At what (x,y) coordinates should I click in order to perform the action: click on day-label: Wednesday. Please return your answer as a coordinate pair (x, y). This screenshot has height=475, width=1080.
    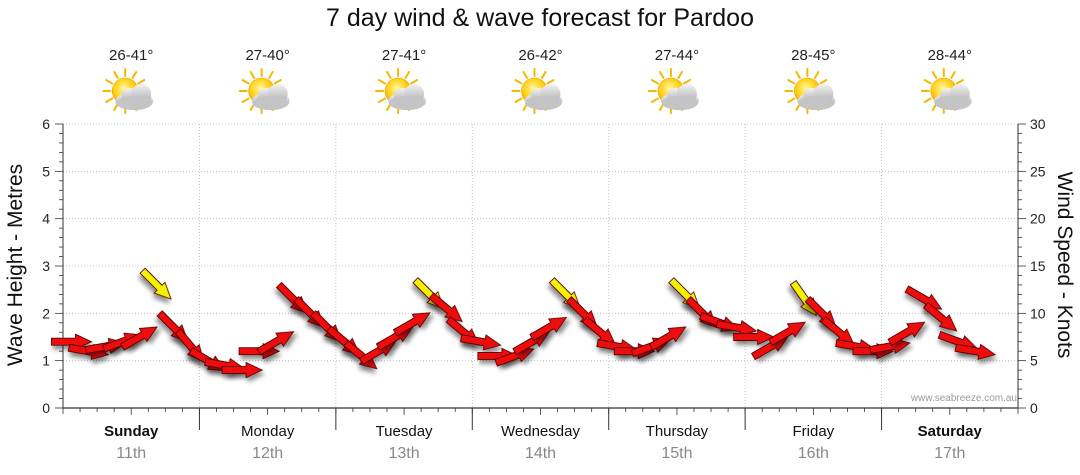
    Looking at the image, I should click on (540, 431).